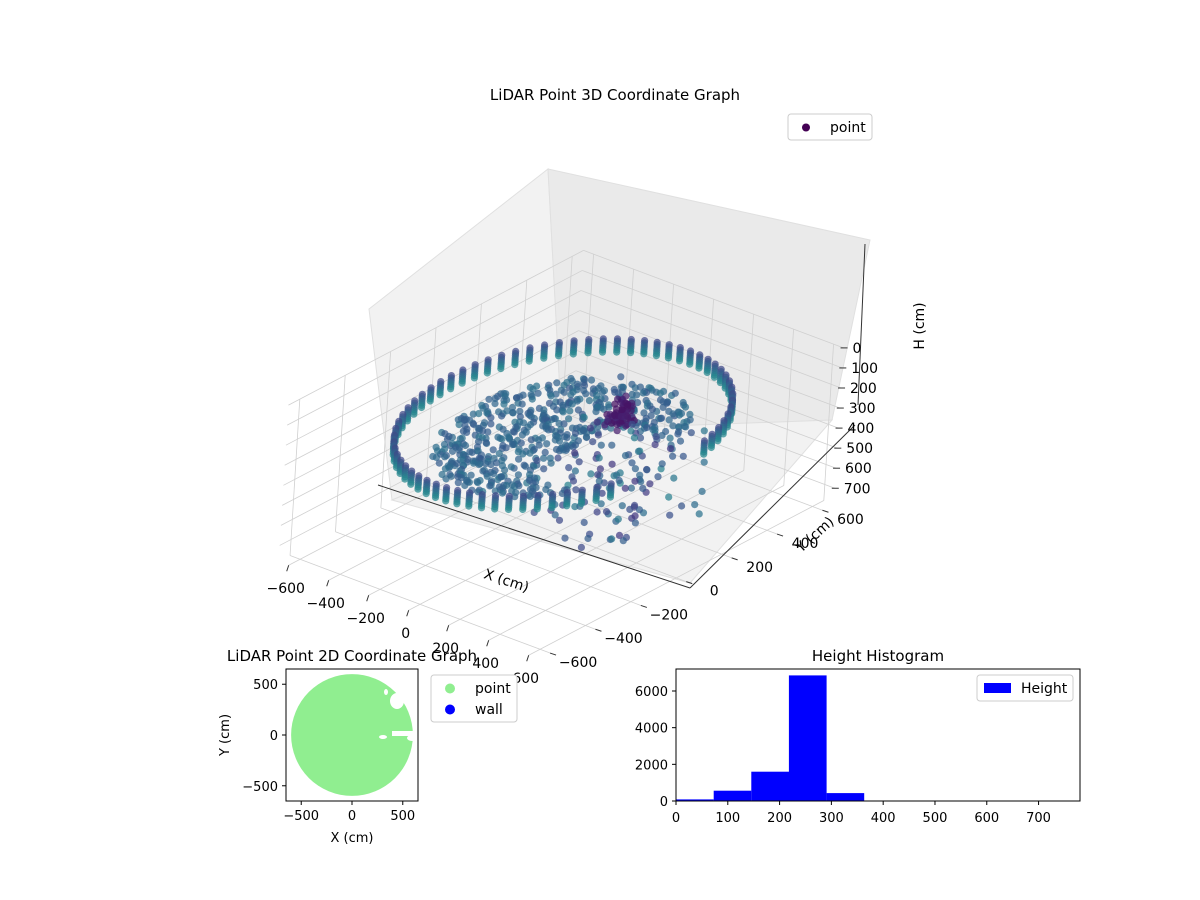 Image resolution: width=1200 pixels, height=900 pixels. I want to click on z-tick-label-3d: 500, so click(859, 449).